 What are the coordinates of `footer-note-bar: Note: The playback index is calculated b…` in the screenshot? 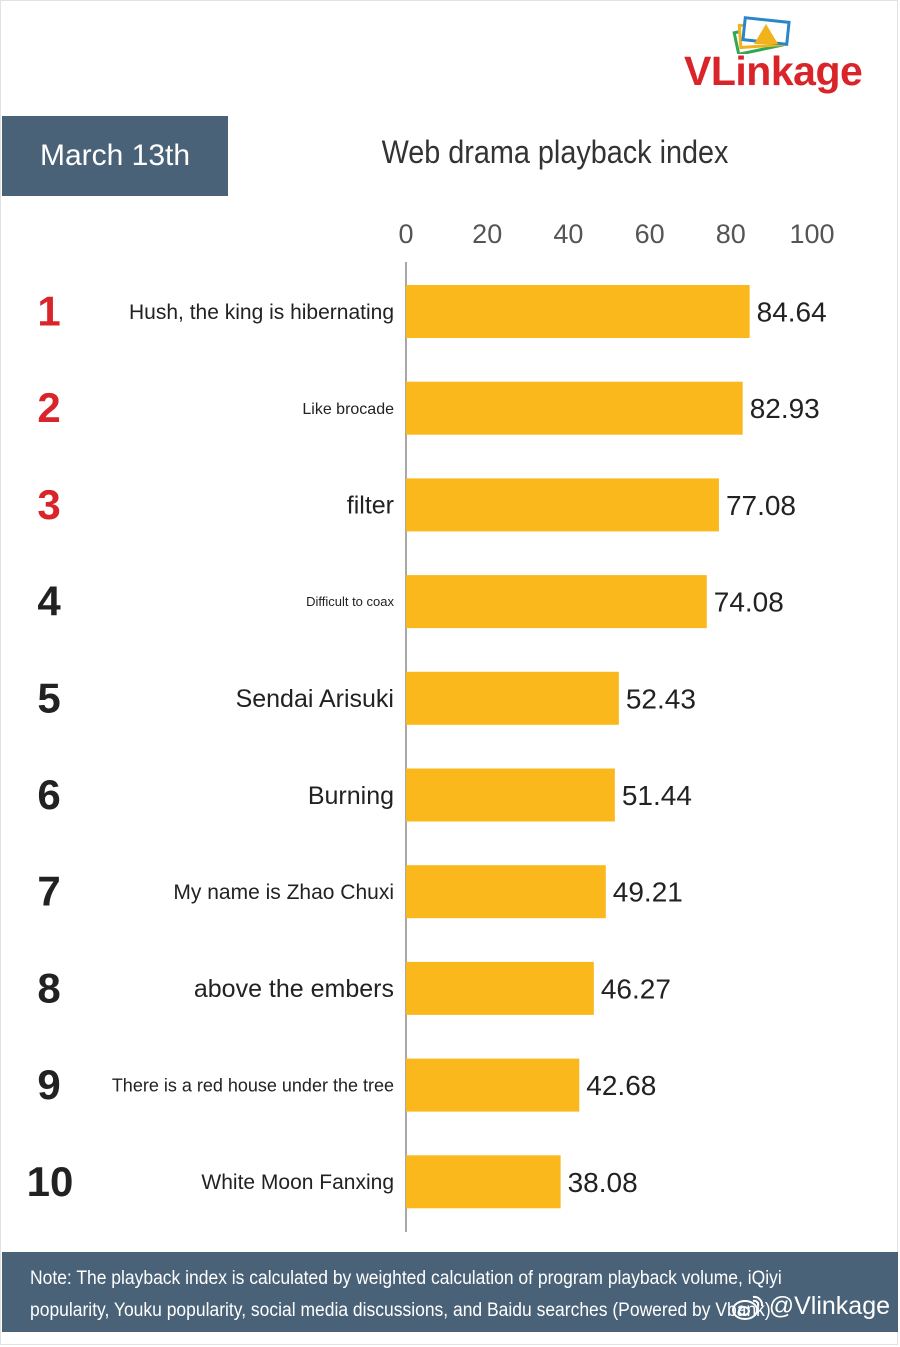 It's located at (450, 1292).